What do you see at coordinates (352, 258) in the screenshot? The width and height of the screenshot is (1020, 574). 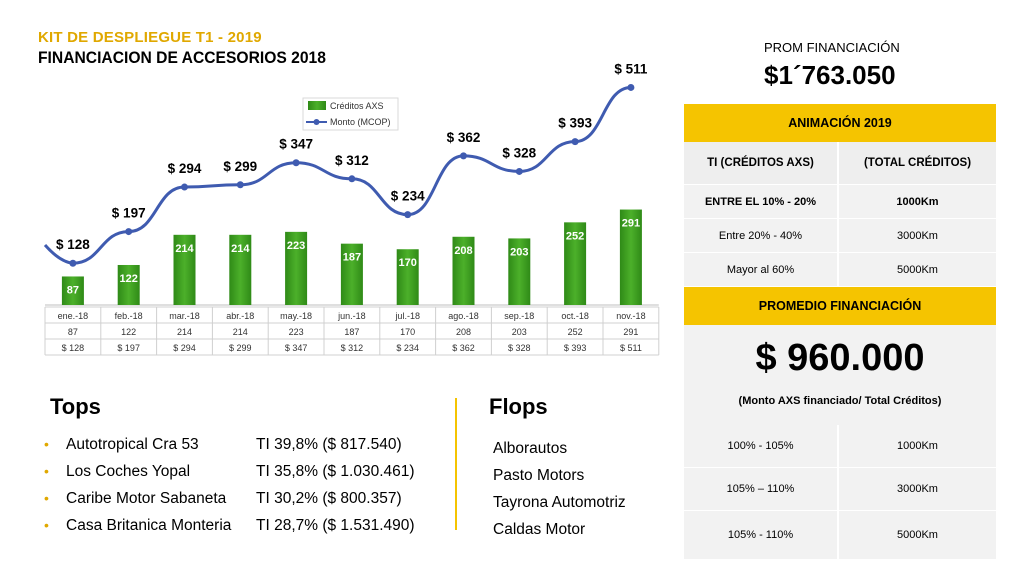 I see `bar-data-label: 187` at bounding box center [352, 258].